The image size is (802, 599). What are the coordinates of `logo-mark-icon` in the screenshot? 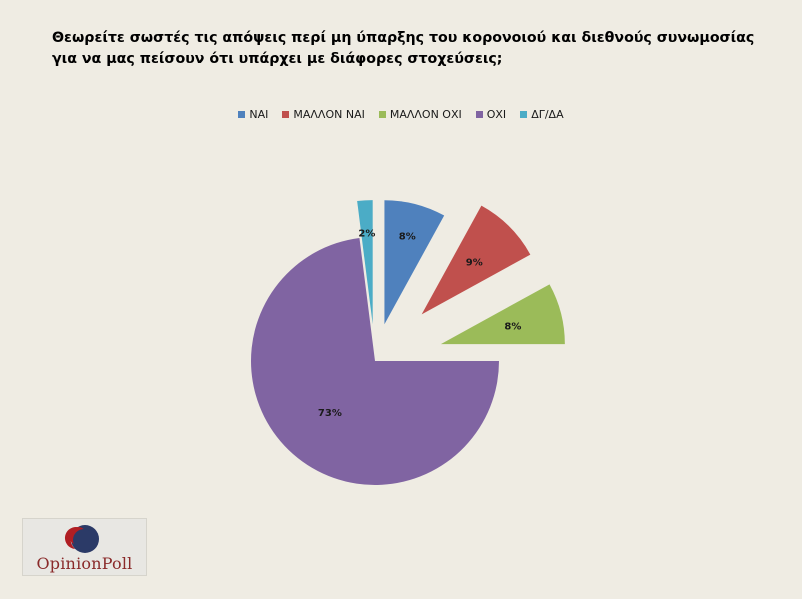 It's located at (81, 539).